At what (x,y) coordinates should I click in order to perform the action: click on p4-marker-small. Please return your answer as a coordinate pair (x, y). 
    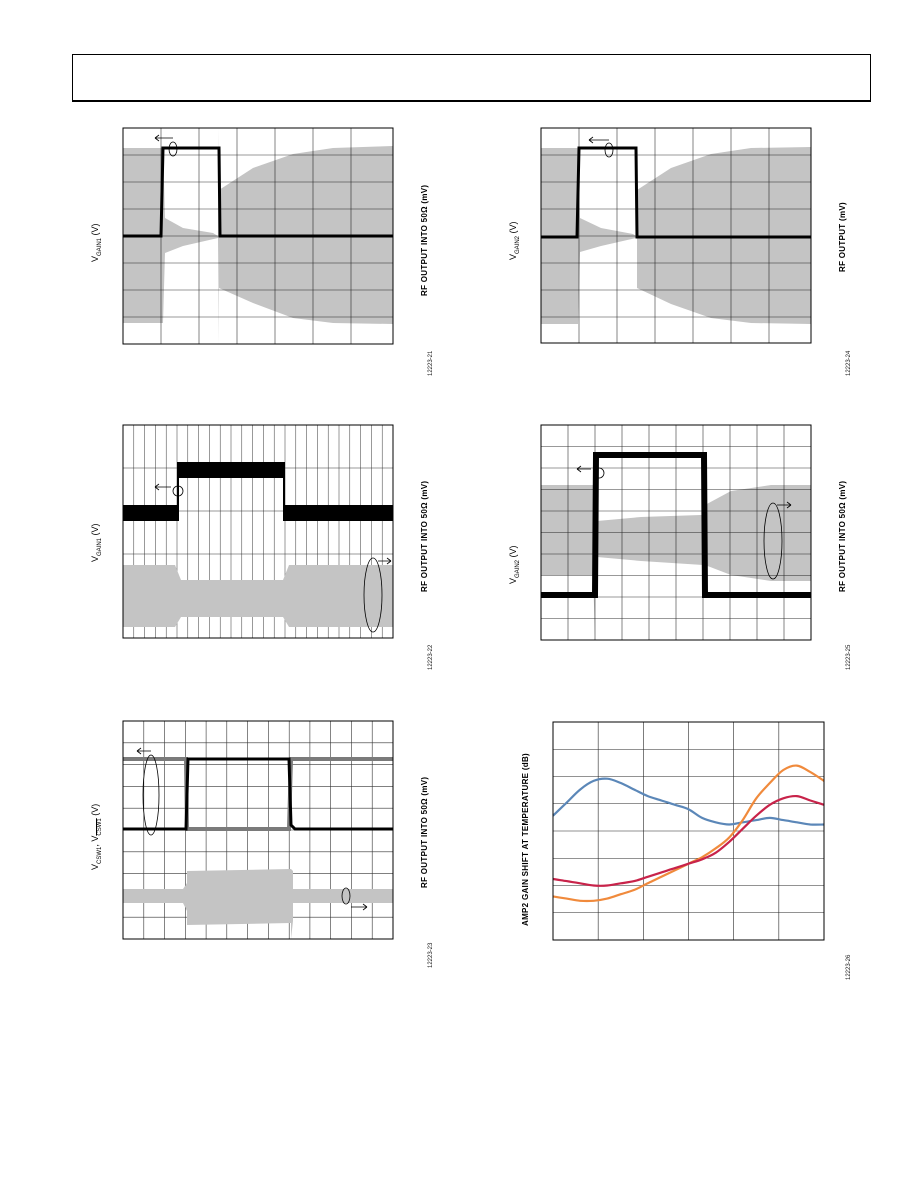
    Looking at the image, I should click on (599, 473).